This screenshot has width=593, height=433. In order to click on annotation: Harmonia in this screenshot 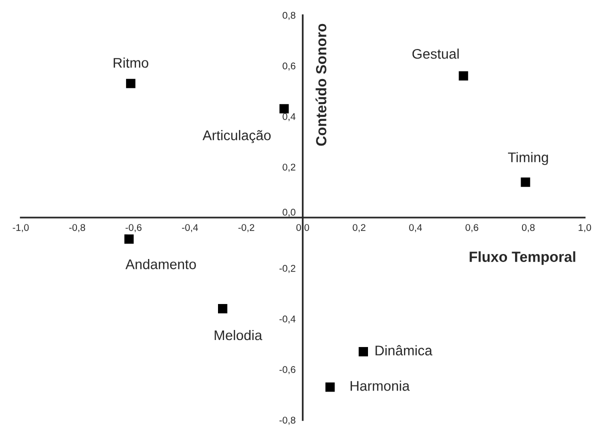, I will do `click(380, 385)`.